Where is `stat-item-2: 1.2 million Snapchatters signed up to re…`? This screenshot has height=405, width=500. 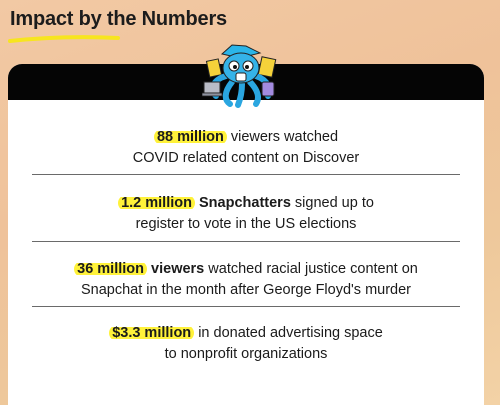 stat-item-2: 1.2 million Snapchatters signed up to re… is located at coordinates (246, 214).